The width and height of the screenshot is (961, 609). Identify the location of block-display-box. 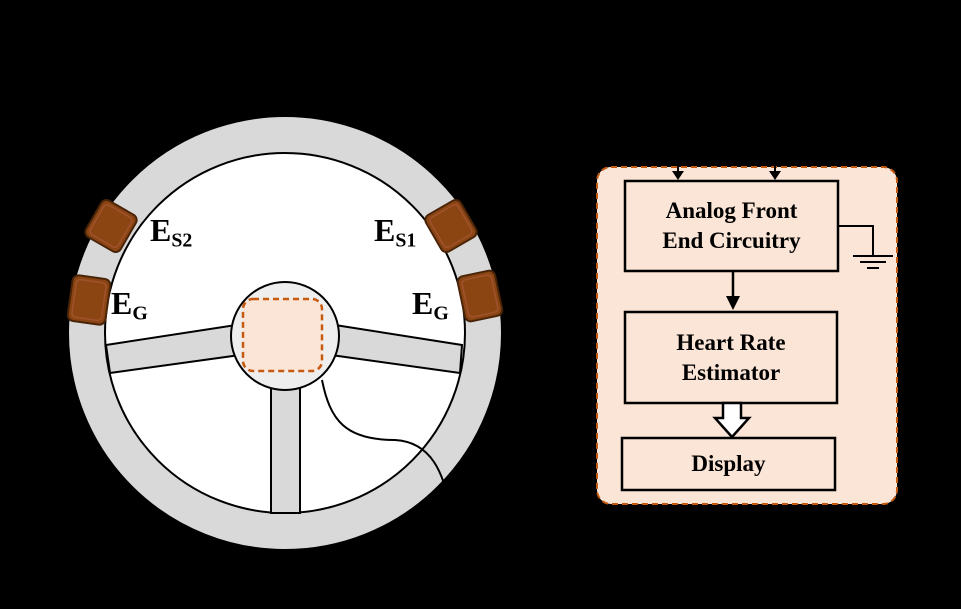
(728, 464).